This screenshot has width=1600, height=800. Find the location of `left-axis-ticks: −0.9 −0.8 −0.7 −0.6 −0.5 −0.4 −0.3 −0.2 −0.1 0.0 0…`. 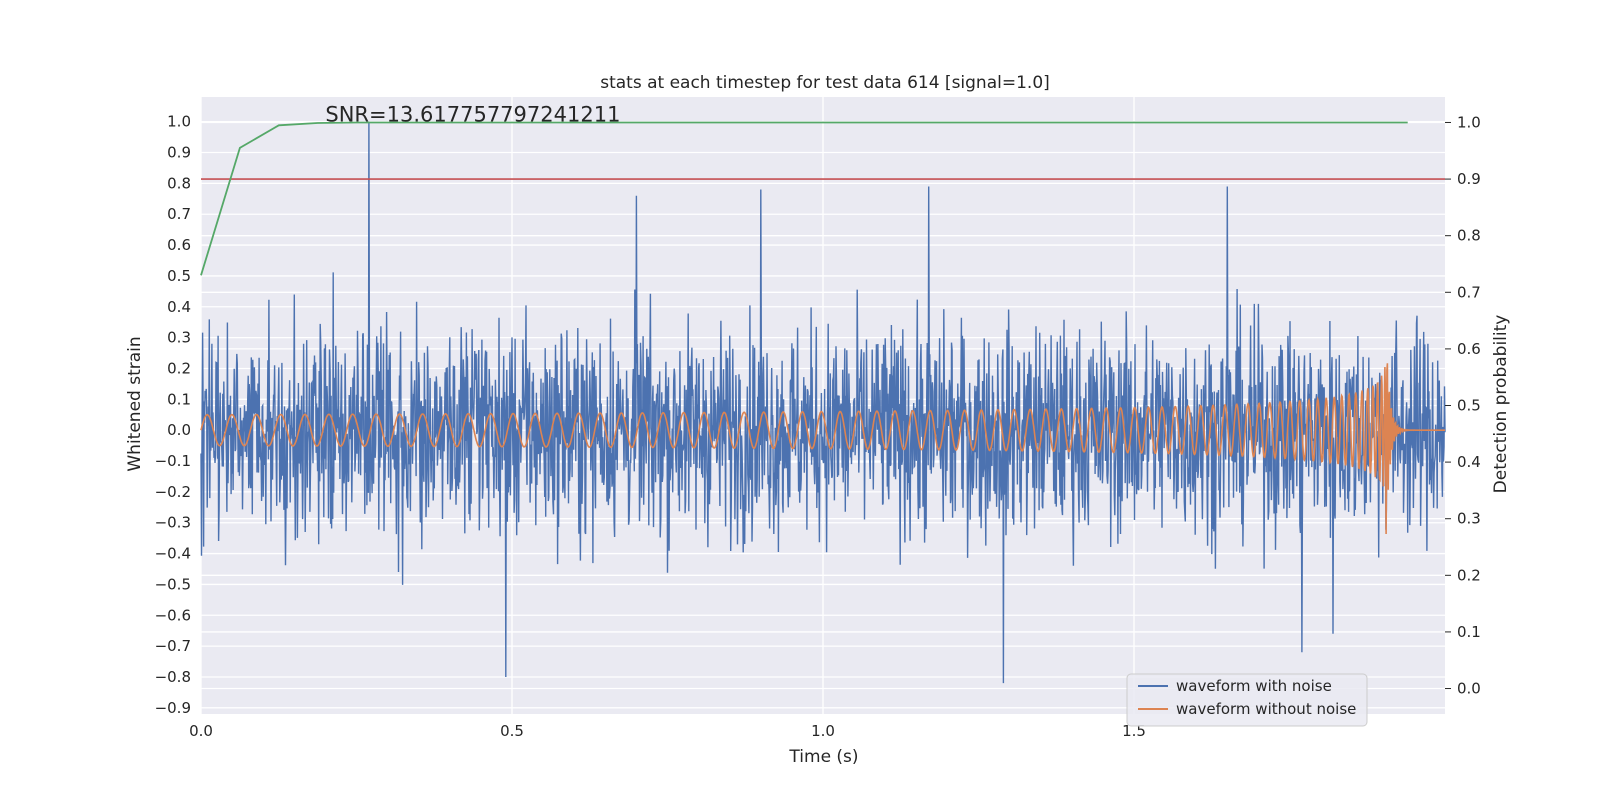

left-axis-ticks: −0.9 −0.8 −0.7 −0.6 −0.5 −0.4 −0.3 −0.2 −0.1 0.0 0… is located at coordinates (173, 415).